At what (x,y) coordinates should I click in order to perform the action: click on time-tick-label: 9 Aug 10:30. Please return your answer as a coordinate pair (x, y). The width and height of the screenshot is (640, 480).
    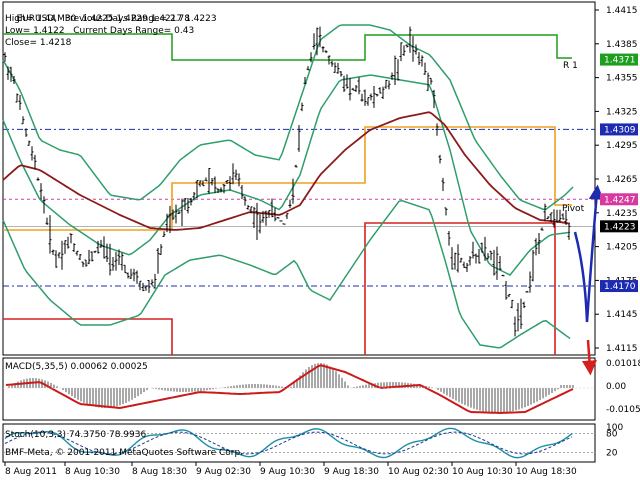
    Looking at the image, I should click on (287, 472).